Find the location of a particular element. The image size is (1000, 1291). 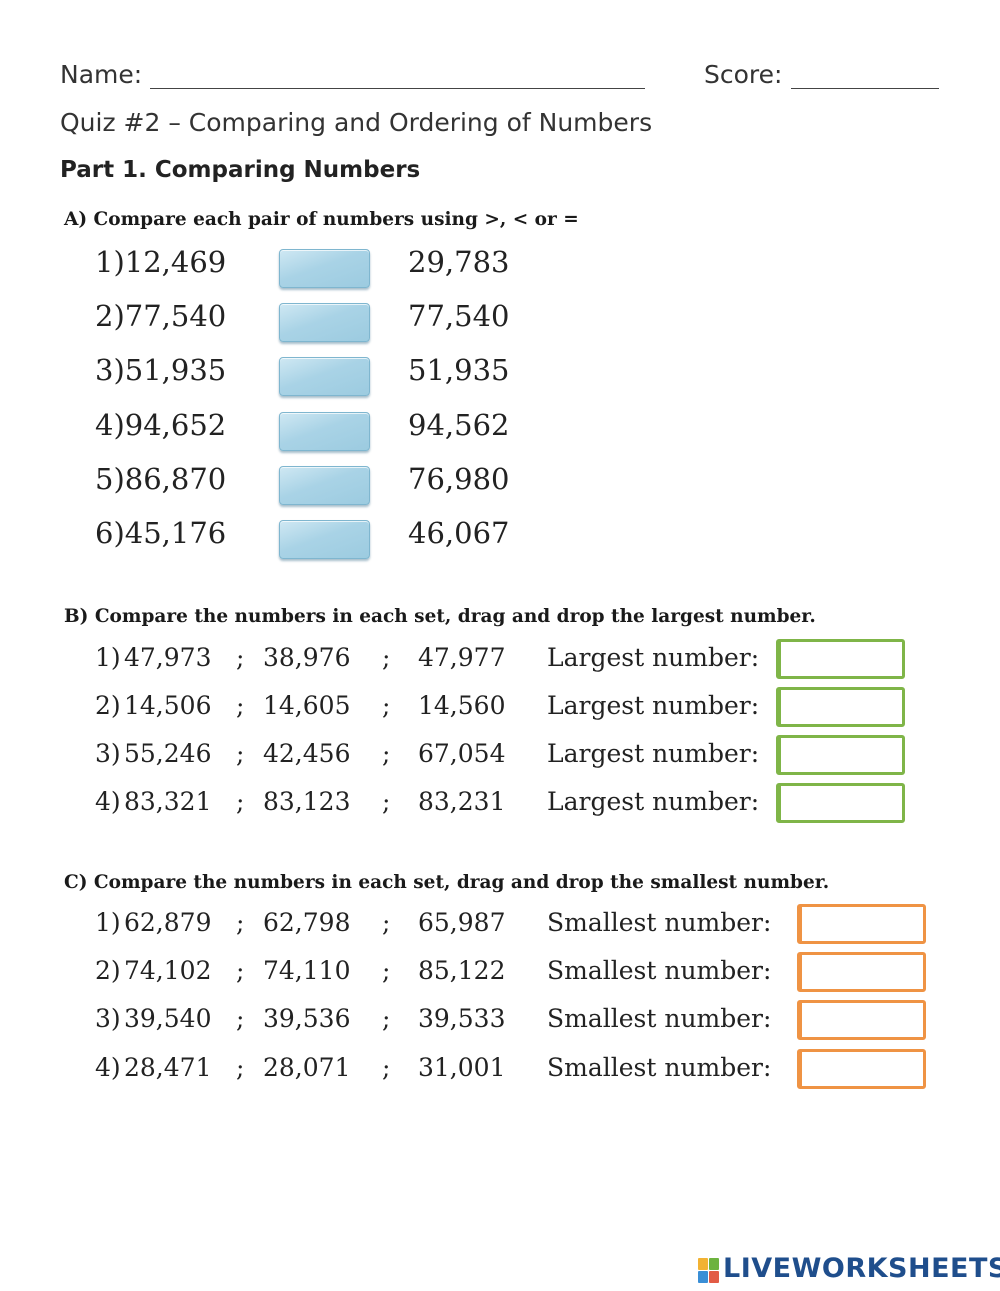

compare-right-number: 29,783 is located at coordinates (459, 262).